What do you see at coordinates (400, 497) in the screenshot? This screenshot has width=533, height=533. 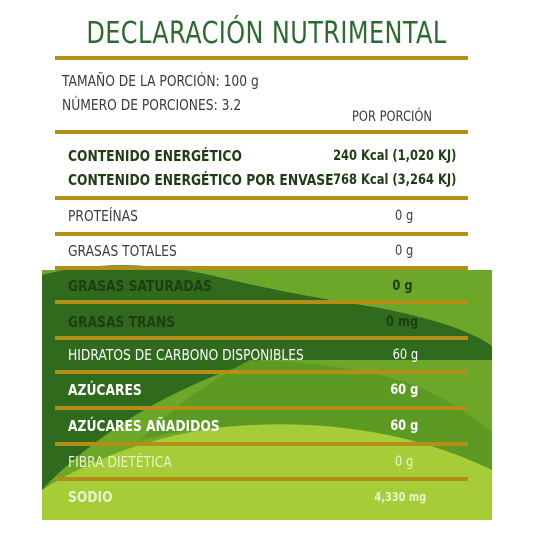 I see `nutrient-value-sodium: 4,330 mg` at bounding box center [400, 497].